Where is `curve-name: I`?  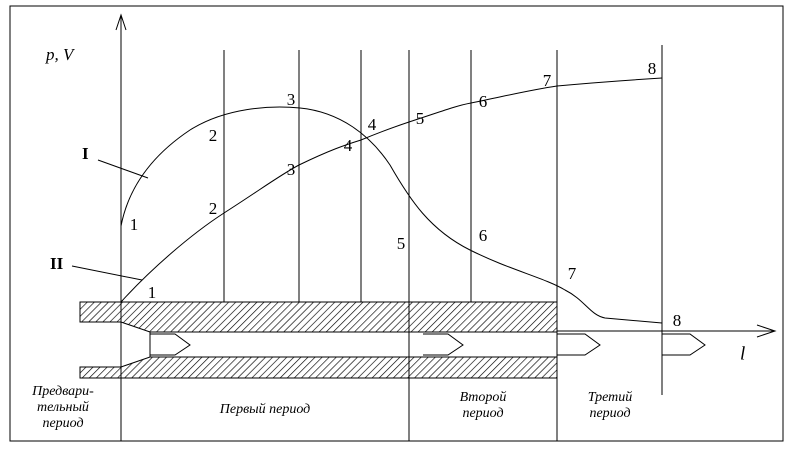 curve-name: I is located at coordinates (85, 153).